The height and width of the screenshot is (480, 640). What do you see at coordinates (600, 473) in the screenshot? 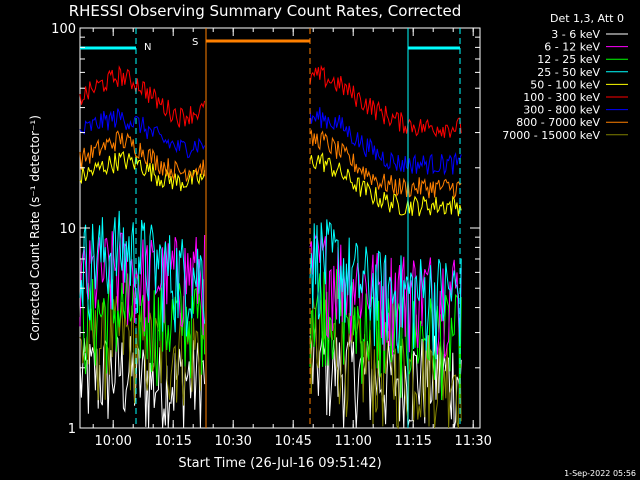
I see `footer-timestamp: 1-Sep-2022 05:56` at bounding box center [600, 473].